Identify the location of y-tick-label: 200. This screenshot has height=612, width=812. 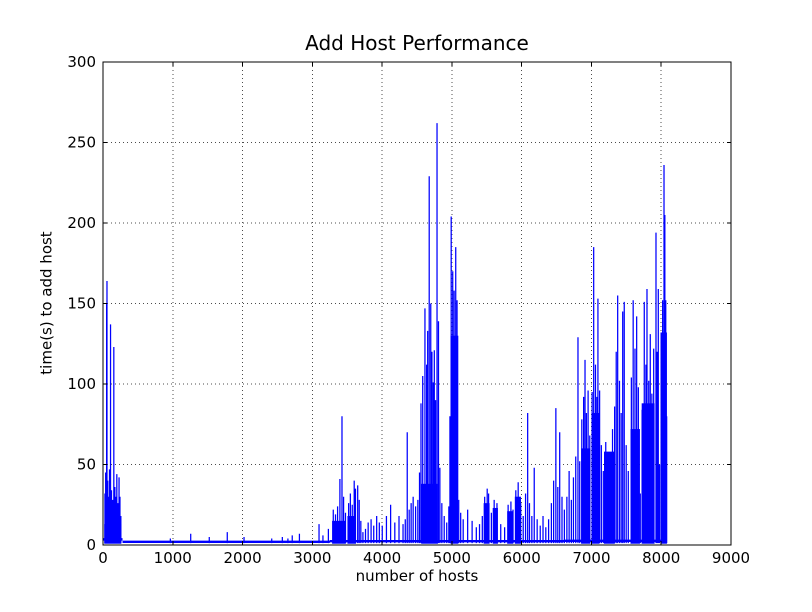
(81, 223).